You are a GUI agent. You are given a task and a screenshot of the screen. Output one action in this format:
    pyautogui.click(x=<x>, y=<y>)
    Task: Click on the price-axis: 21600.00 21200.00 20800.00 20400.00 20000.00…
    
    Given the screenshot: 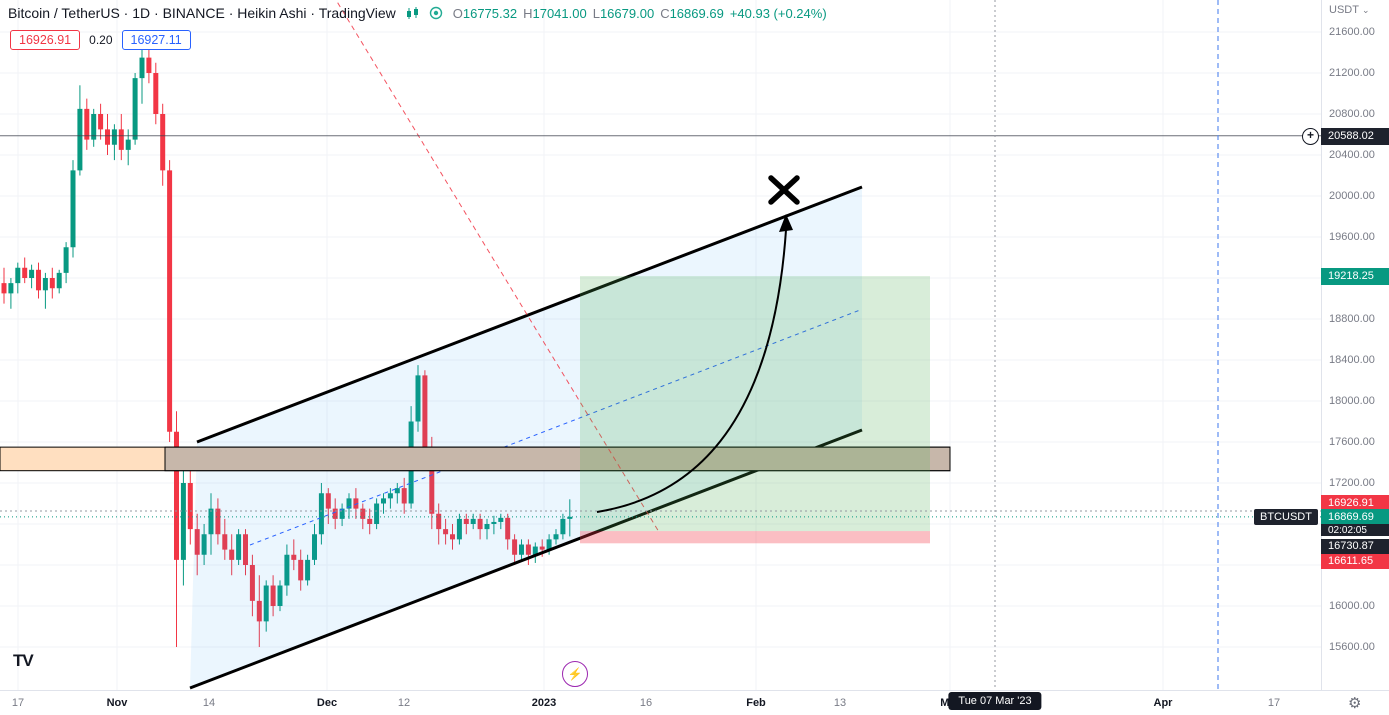 What is the action you would take?
    pyautogui.click(x=1355, y=345)
    